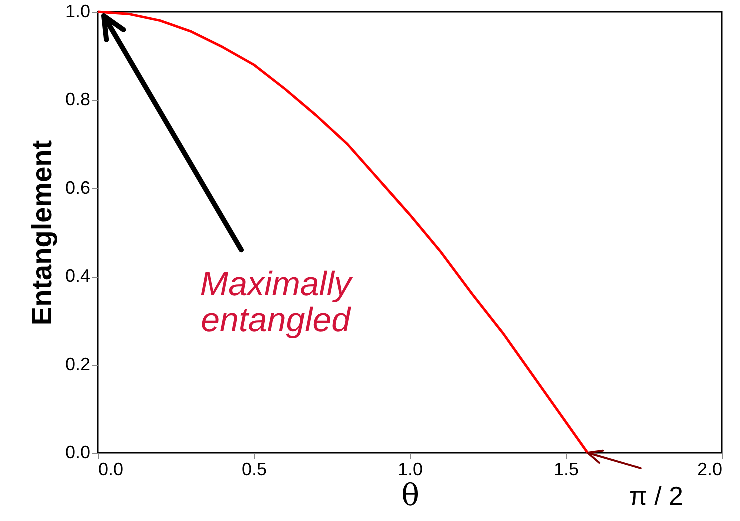 The width and height of the screenshot is (740, 521). I want to click on x-axis-title: θ, so click(410, 496).